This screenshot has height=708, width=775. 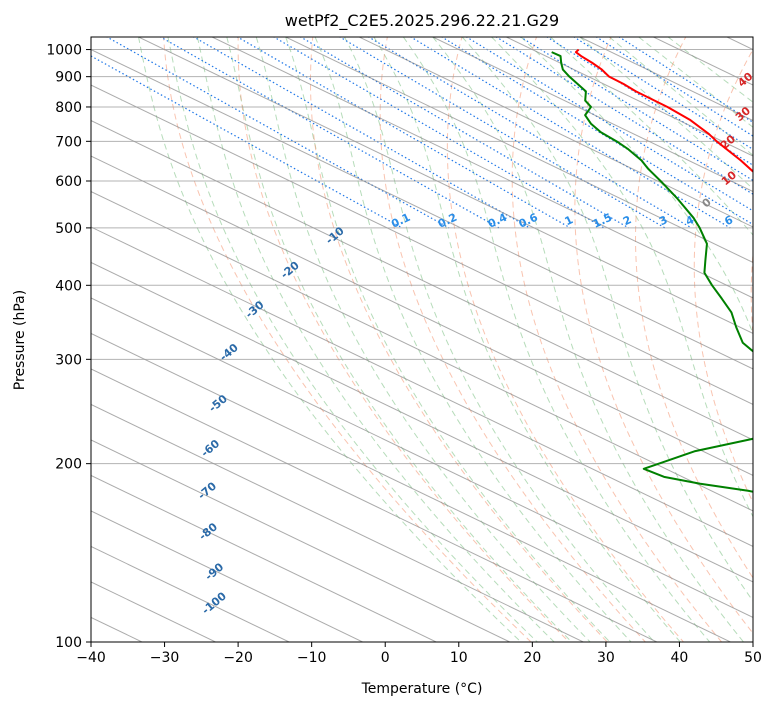 I want to click on x-tick-label: −40, so click(x=91, y=658).